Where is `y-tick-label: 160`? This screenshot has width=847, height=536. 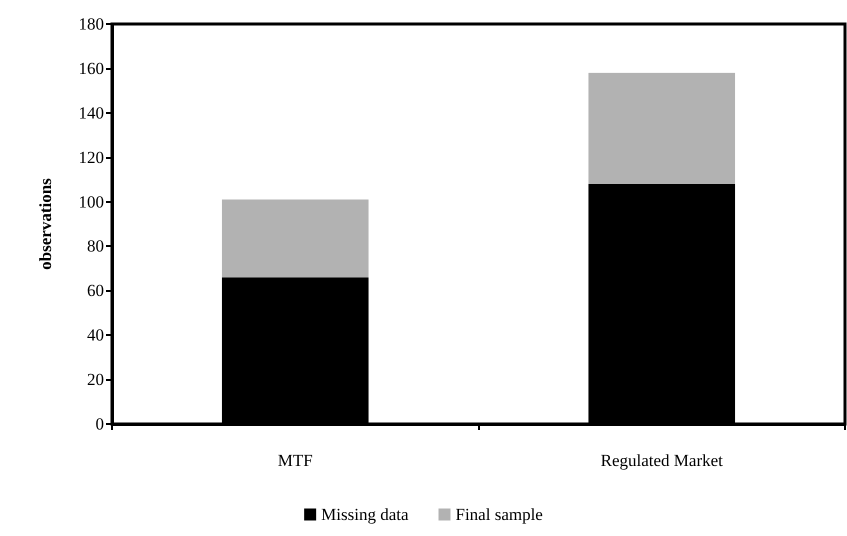 y-tick-label: 160 is located at coordinates (91, 68).